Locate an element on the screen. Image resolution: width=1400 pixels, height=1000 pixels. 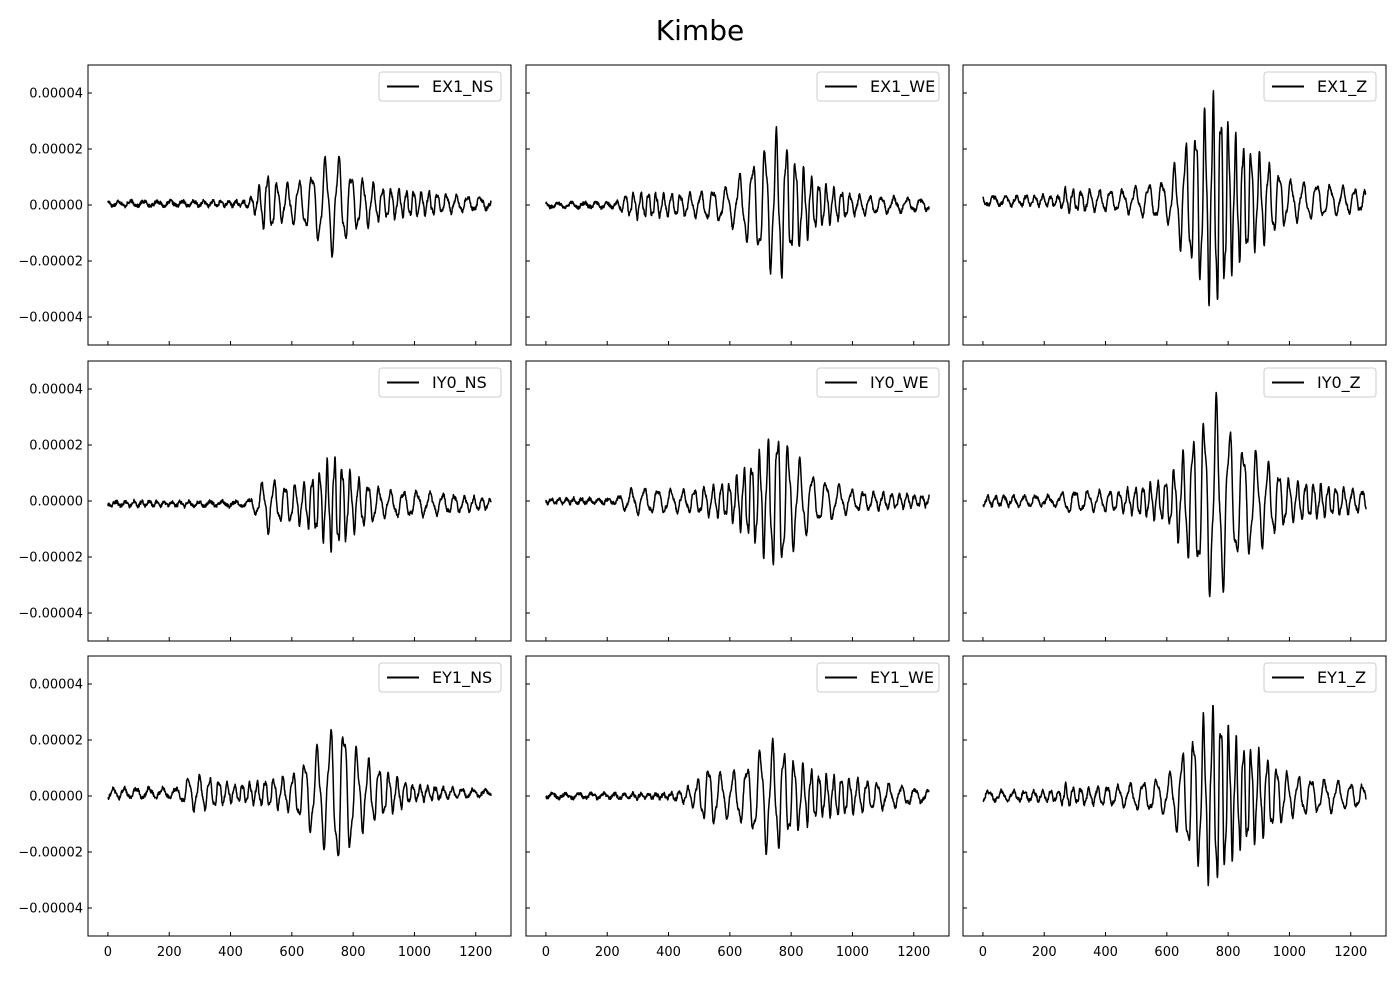
waveform-line-IY0_NS is located at coordinates (299, 504).